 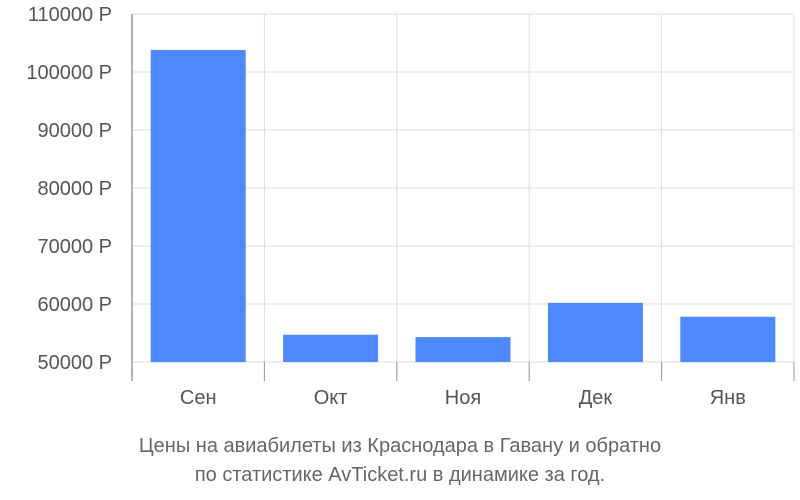 What do you see at coordinates (331, 398) in the screenshot?
I see `x-tick-label: Окт` at bounding box center [331, 398].